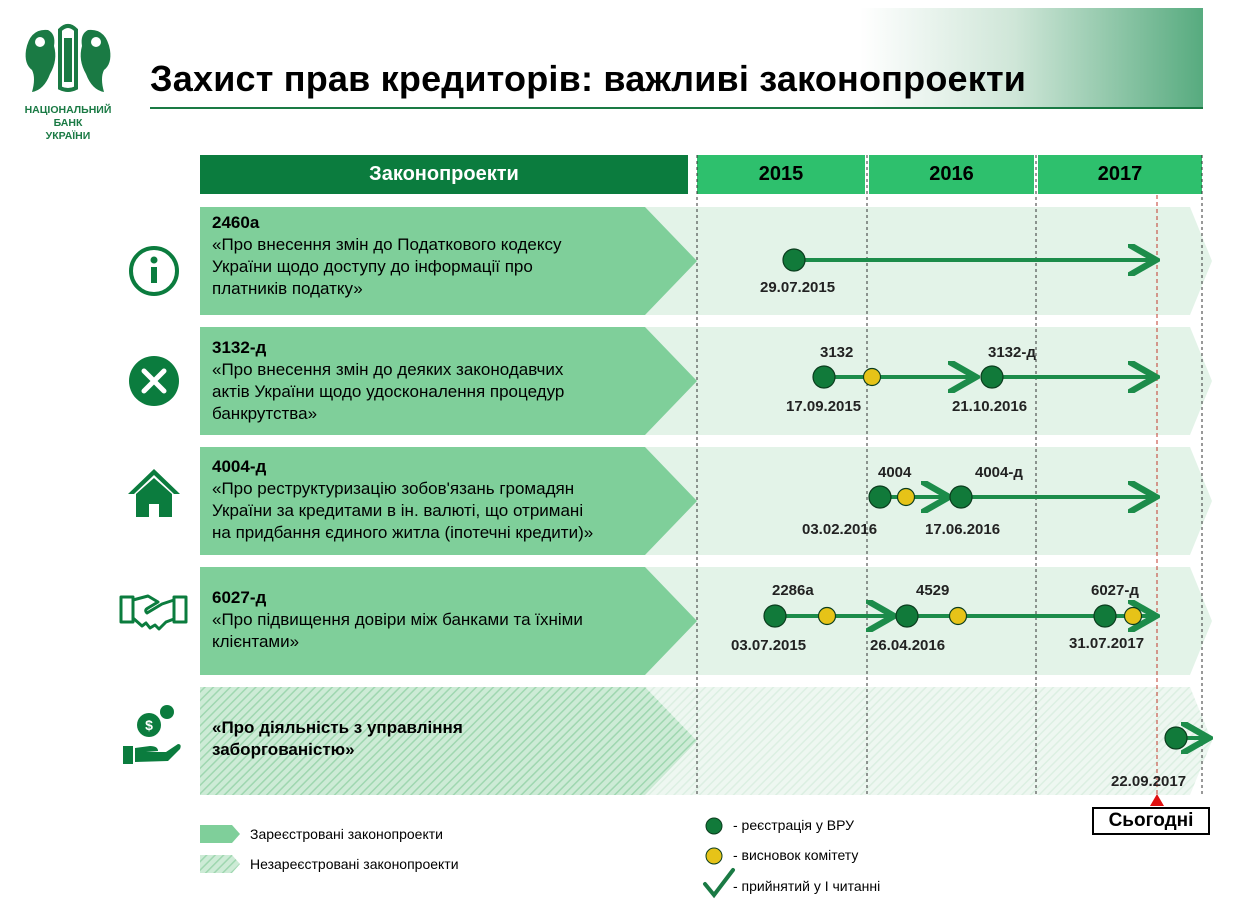 The image size is (1235, 914). Describe the element at coordinates (1157, 800) in the screenshot. I see `today-triangle` at that location.